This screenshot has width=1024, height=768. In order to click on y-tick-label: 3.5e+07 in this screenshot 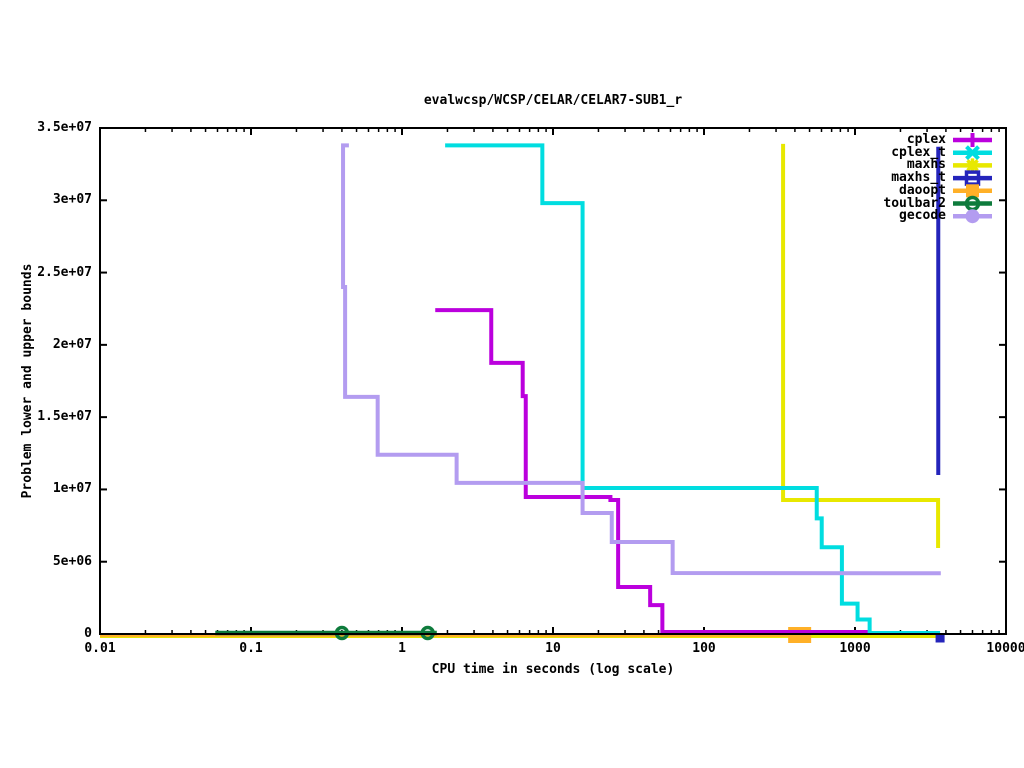, I will do `click(64, 127)`.